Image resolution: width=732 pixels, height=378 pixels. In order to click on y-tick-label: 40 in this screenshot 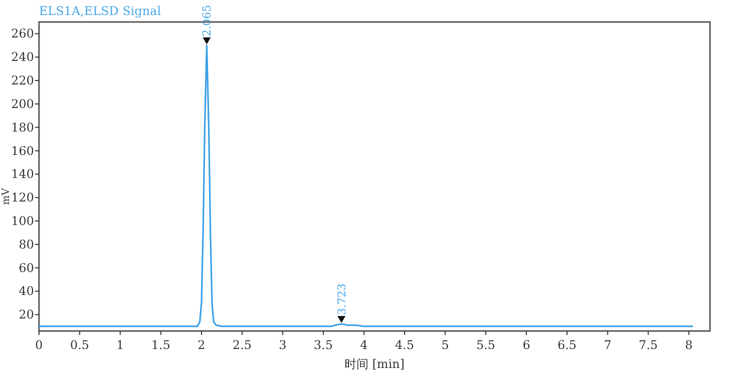, I will do `click(26, 291)`.